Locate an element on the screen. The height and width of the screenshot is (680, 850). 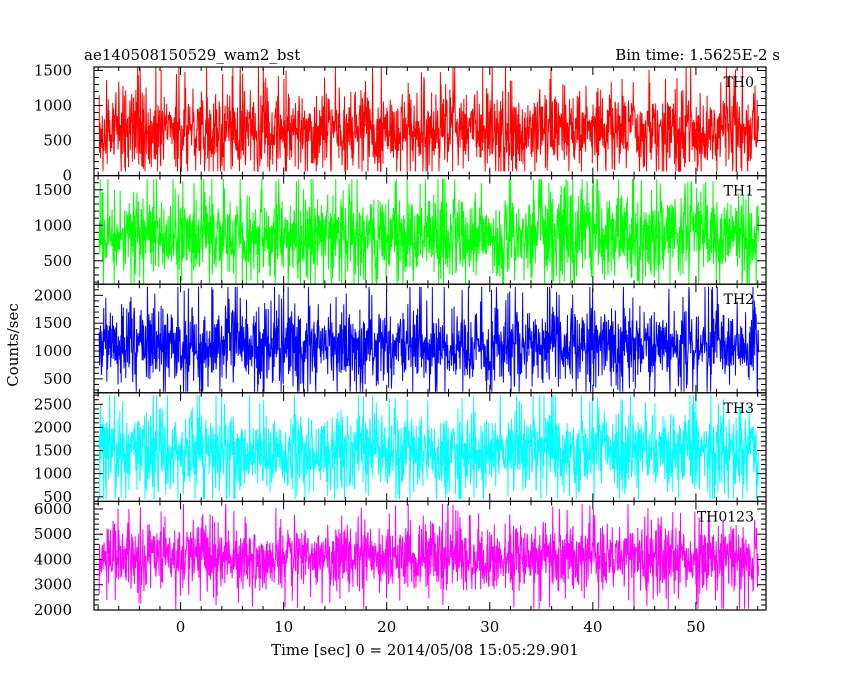
series-line-th1 is located at coordinates (429, 231).